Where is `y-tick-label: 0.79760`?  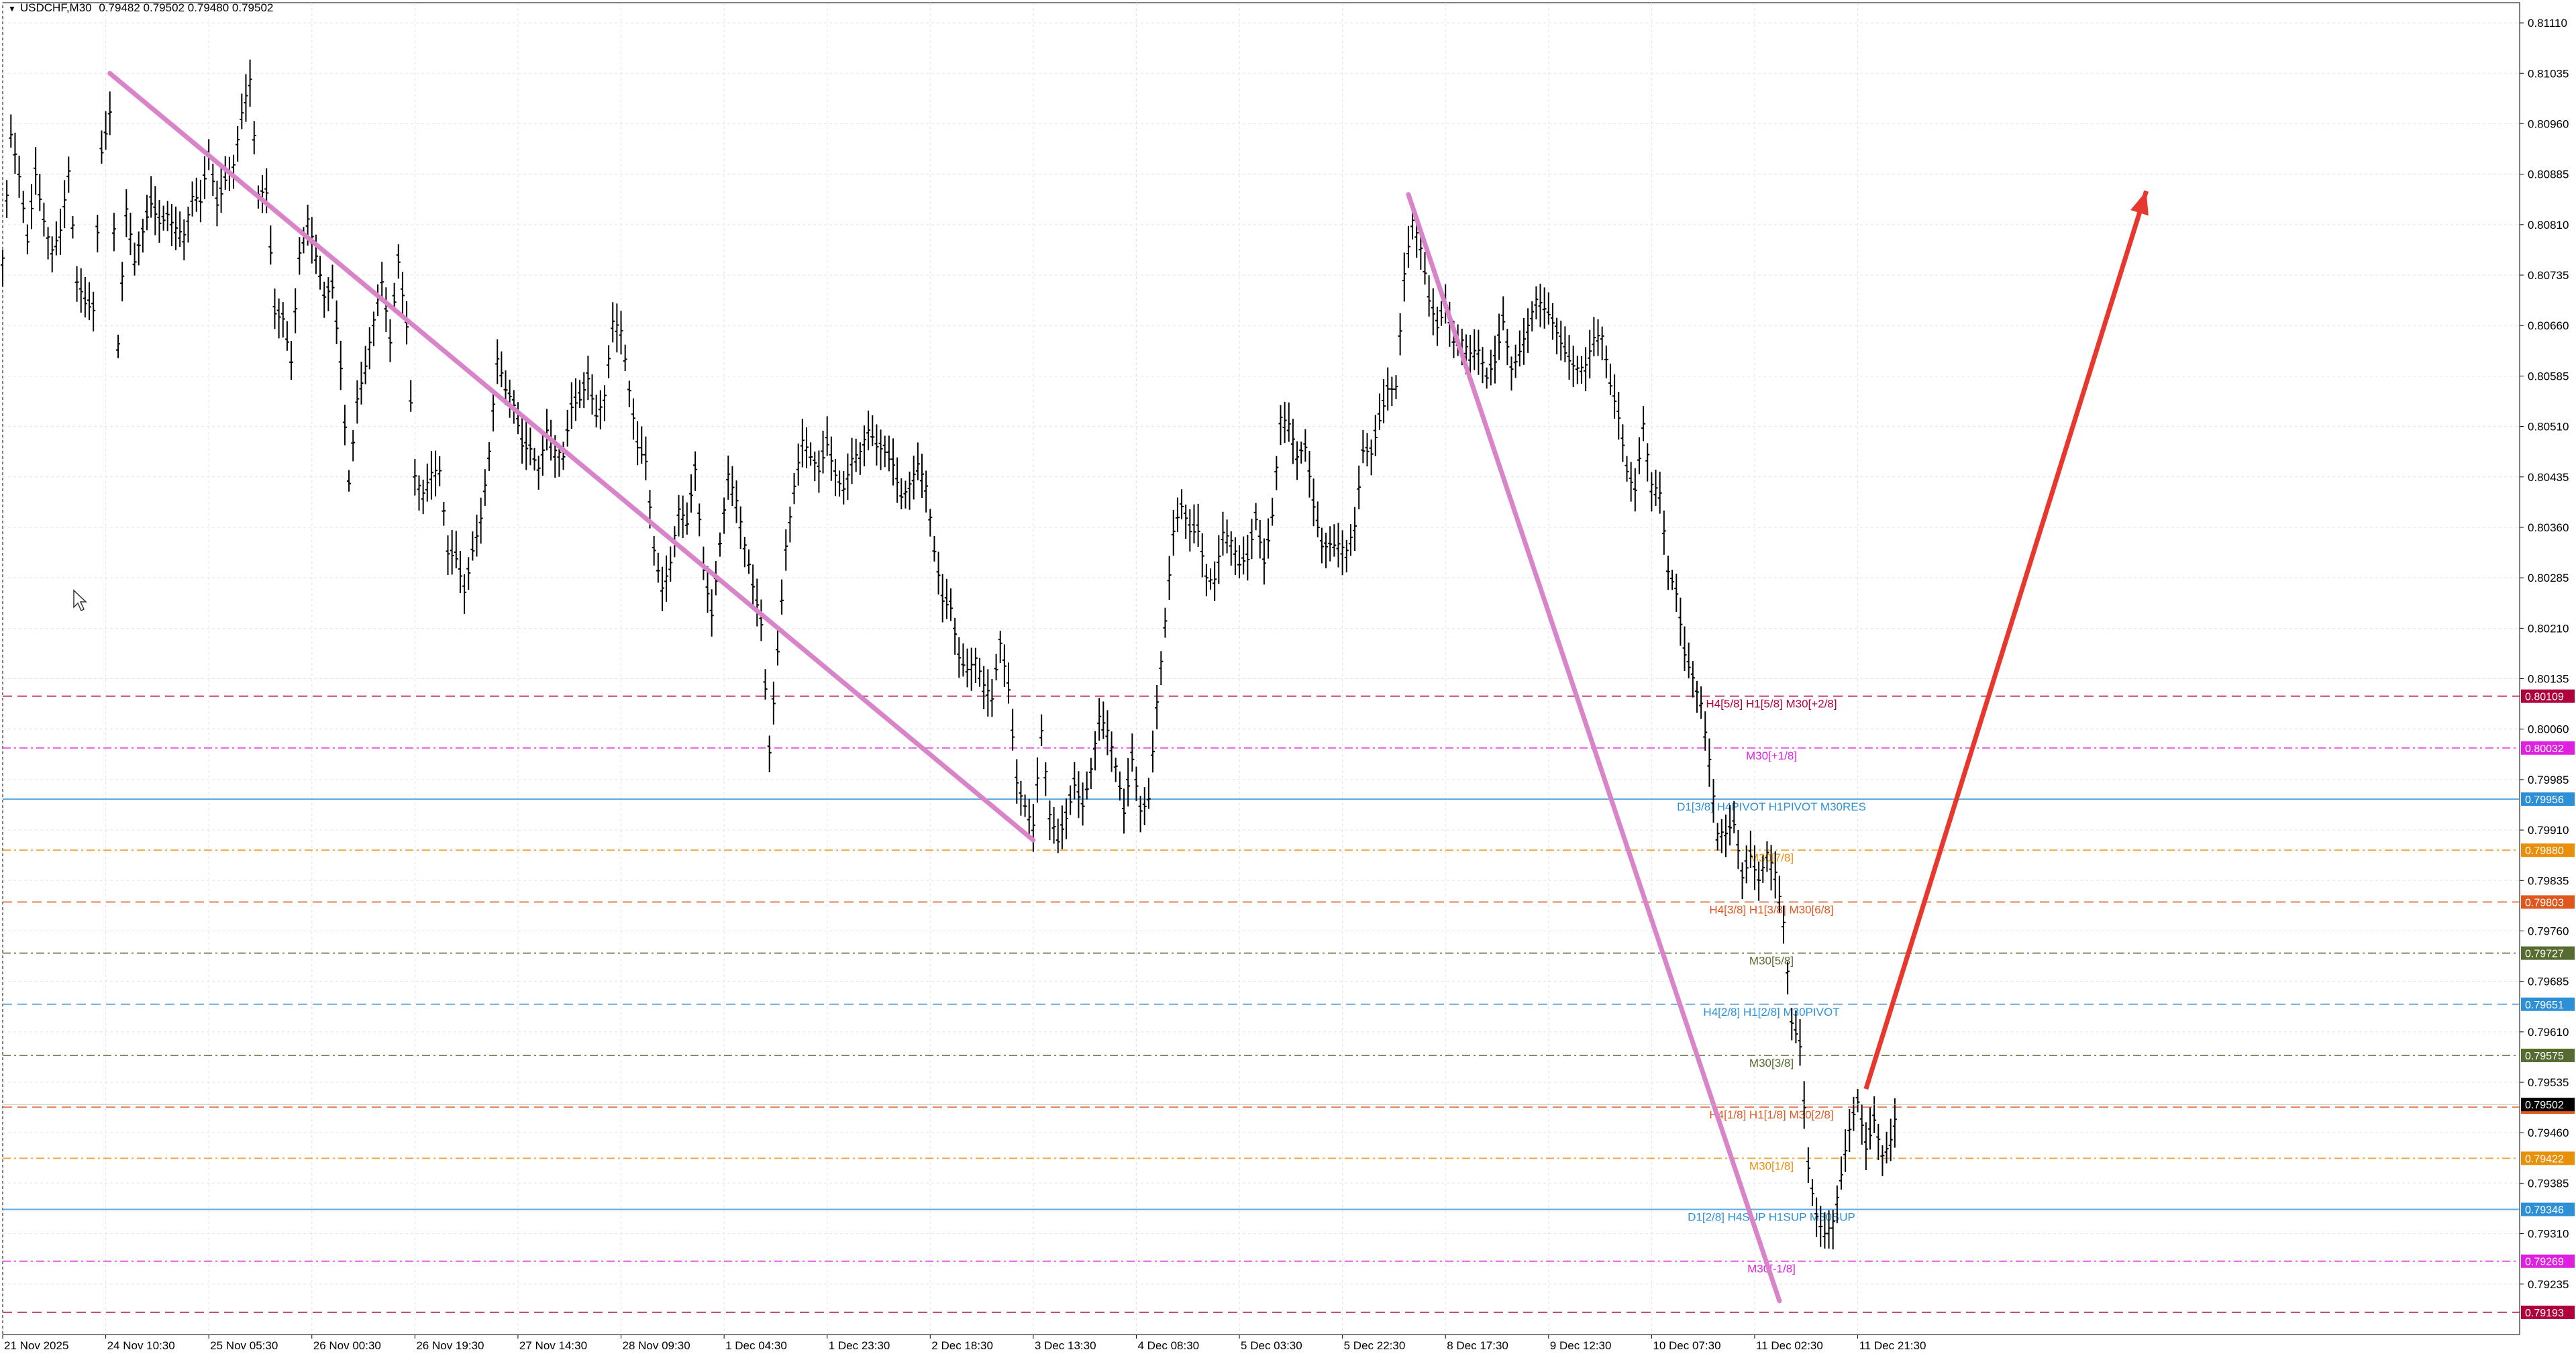 y-tick-label: 0.79760 is located at coordinates (2548, 931).